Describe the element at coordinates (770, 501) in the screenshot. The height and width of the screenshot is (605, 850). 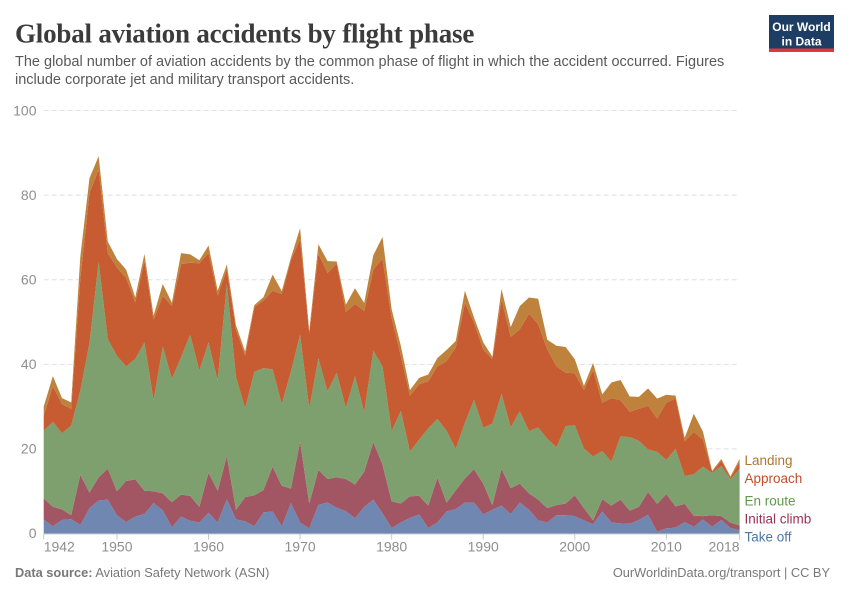
I see `svg-text: En route` at that location.